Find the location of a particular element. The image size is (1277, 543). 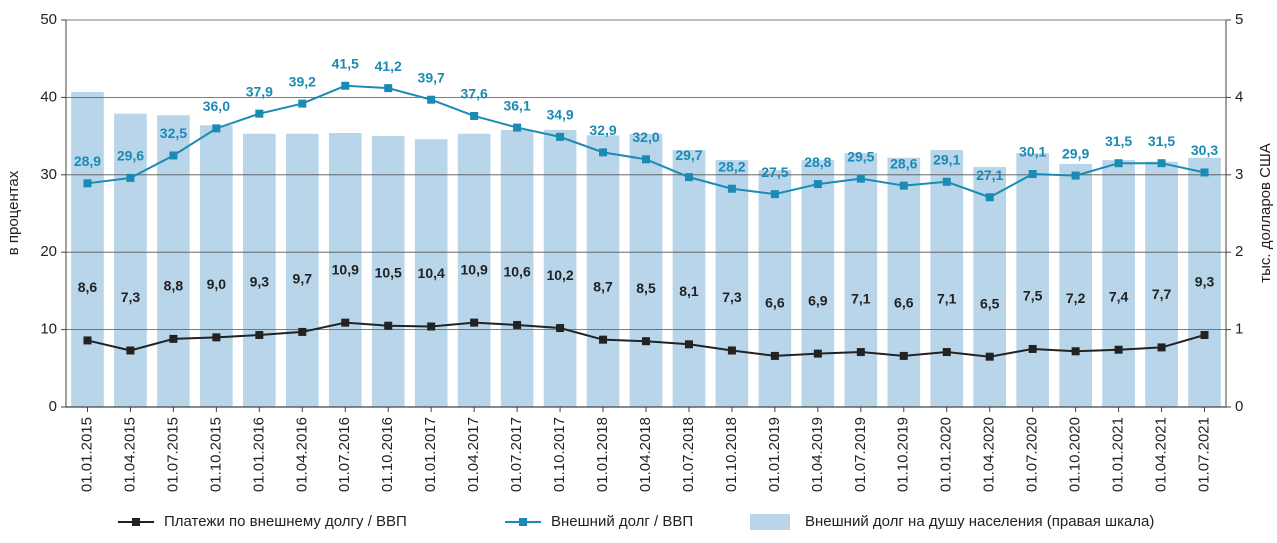

value-label: 6,9 is located at coordinates (818, 300).